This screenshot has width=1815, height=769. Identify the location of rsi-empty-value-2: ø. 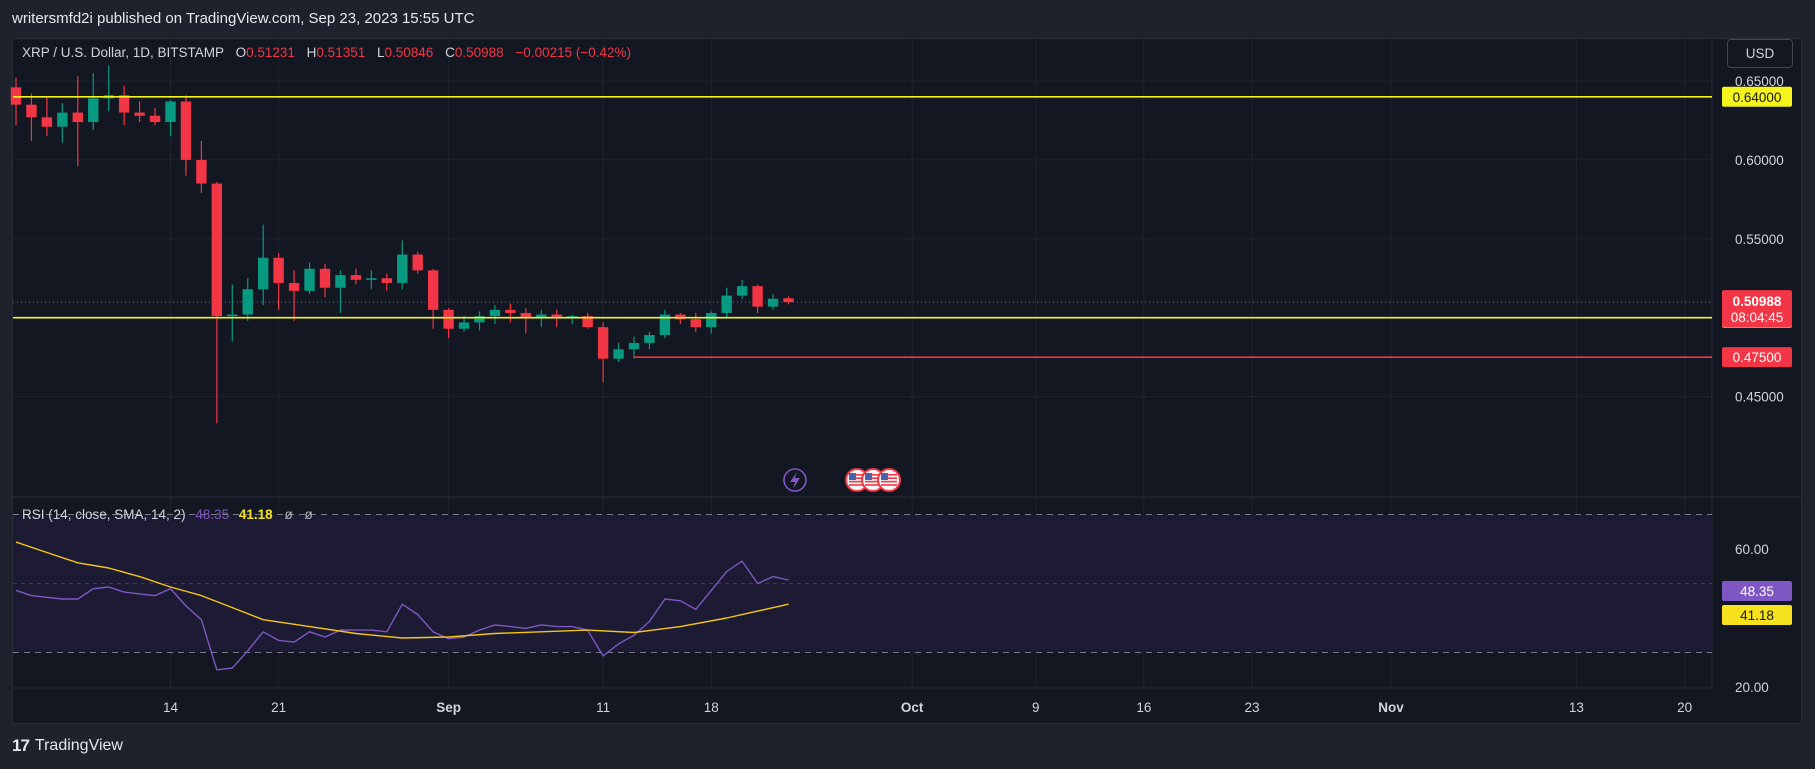
(308, 514).